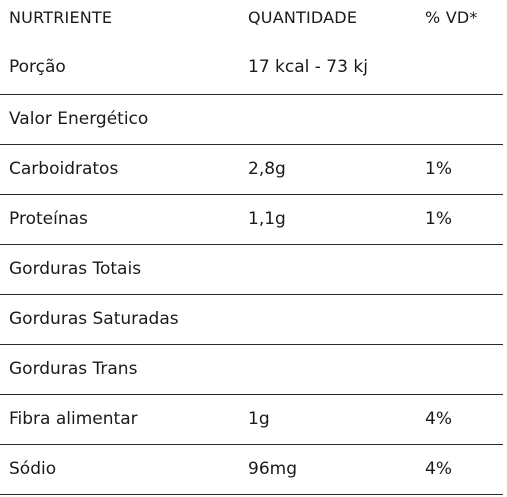  What do you see at coordinates (94, 319) in the screenshot?
I see `row-nutrient: Gorduras Saturadas` at bounding box center [94, 319].